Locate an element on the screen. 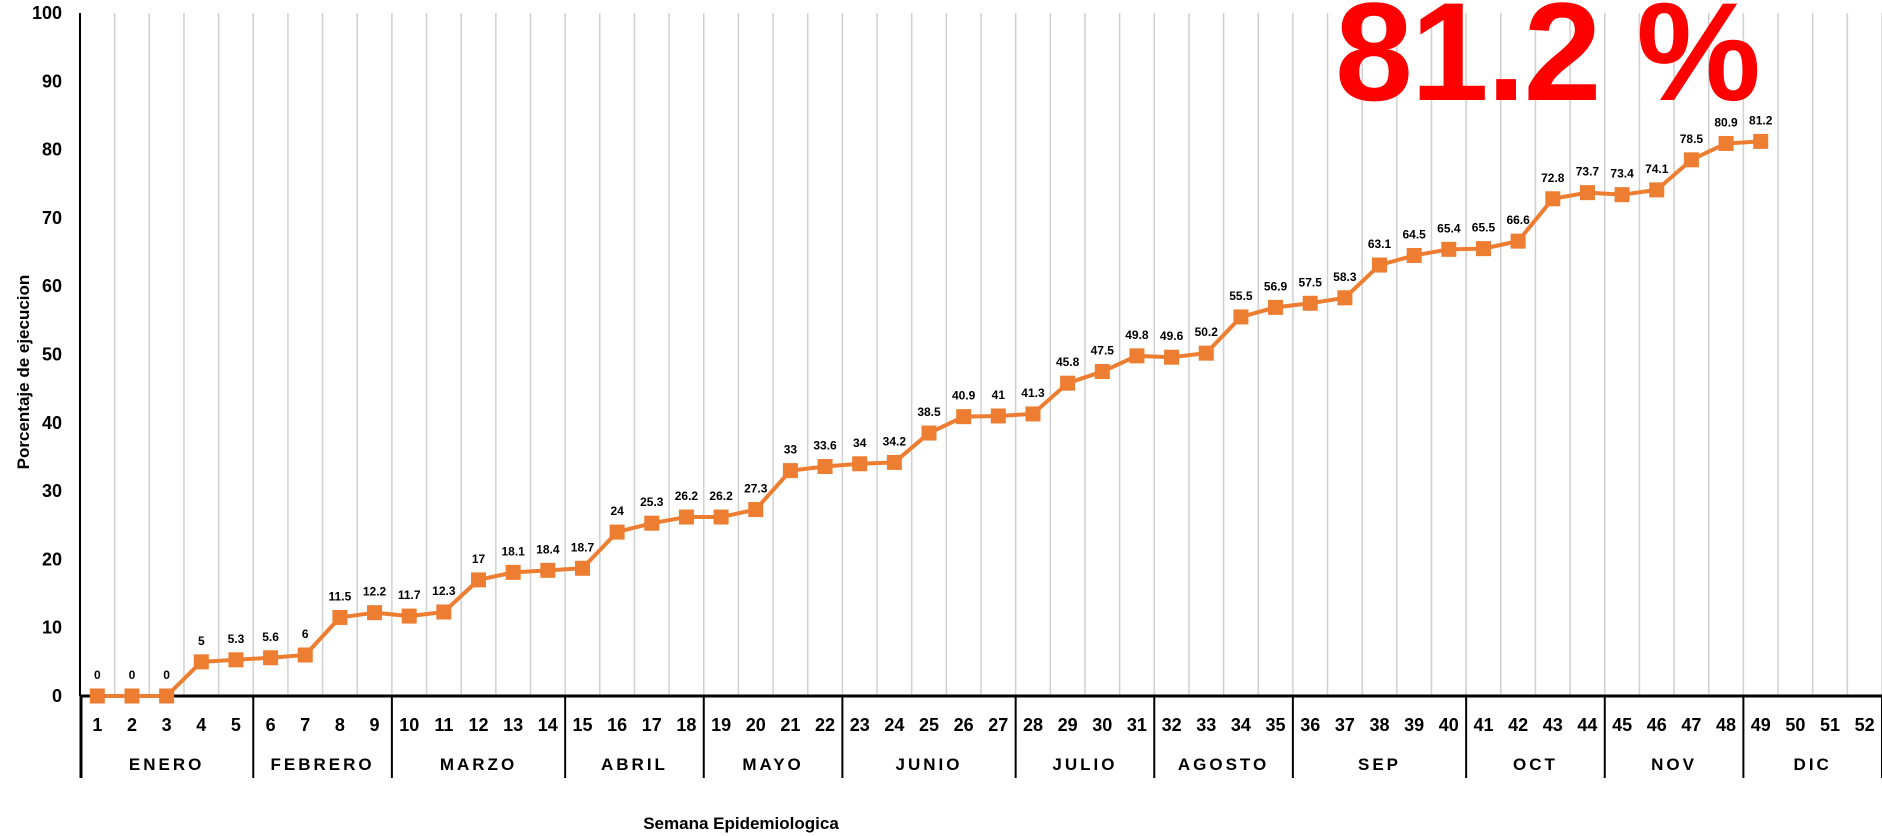  month-label: SEP is located at coordinates (1379, 764).